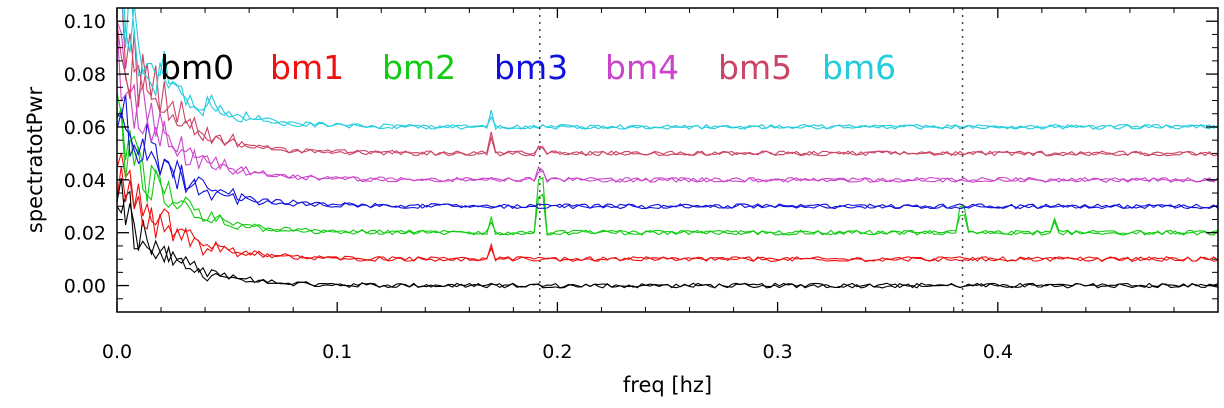 Image resolution: width=1224 pixels, height=408 pixels. Describe the element at coordinates (35, 160) in the screenshot. I see `y-axis-label: spectratotPwr` at that location.